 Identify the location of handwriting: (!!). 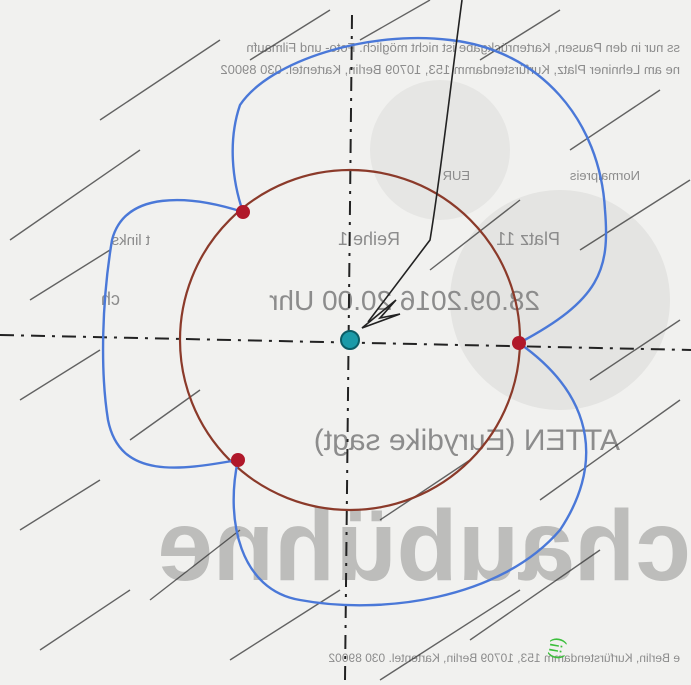
(556, 648).